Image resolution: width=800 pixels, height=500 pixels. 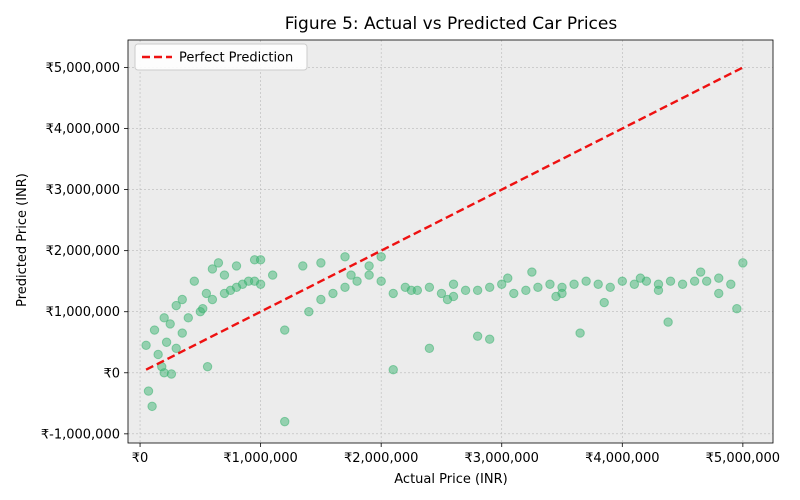 I want to click on y-tick-label: ₹4,000,000, so click(x=83, y=129).